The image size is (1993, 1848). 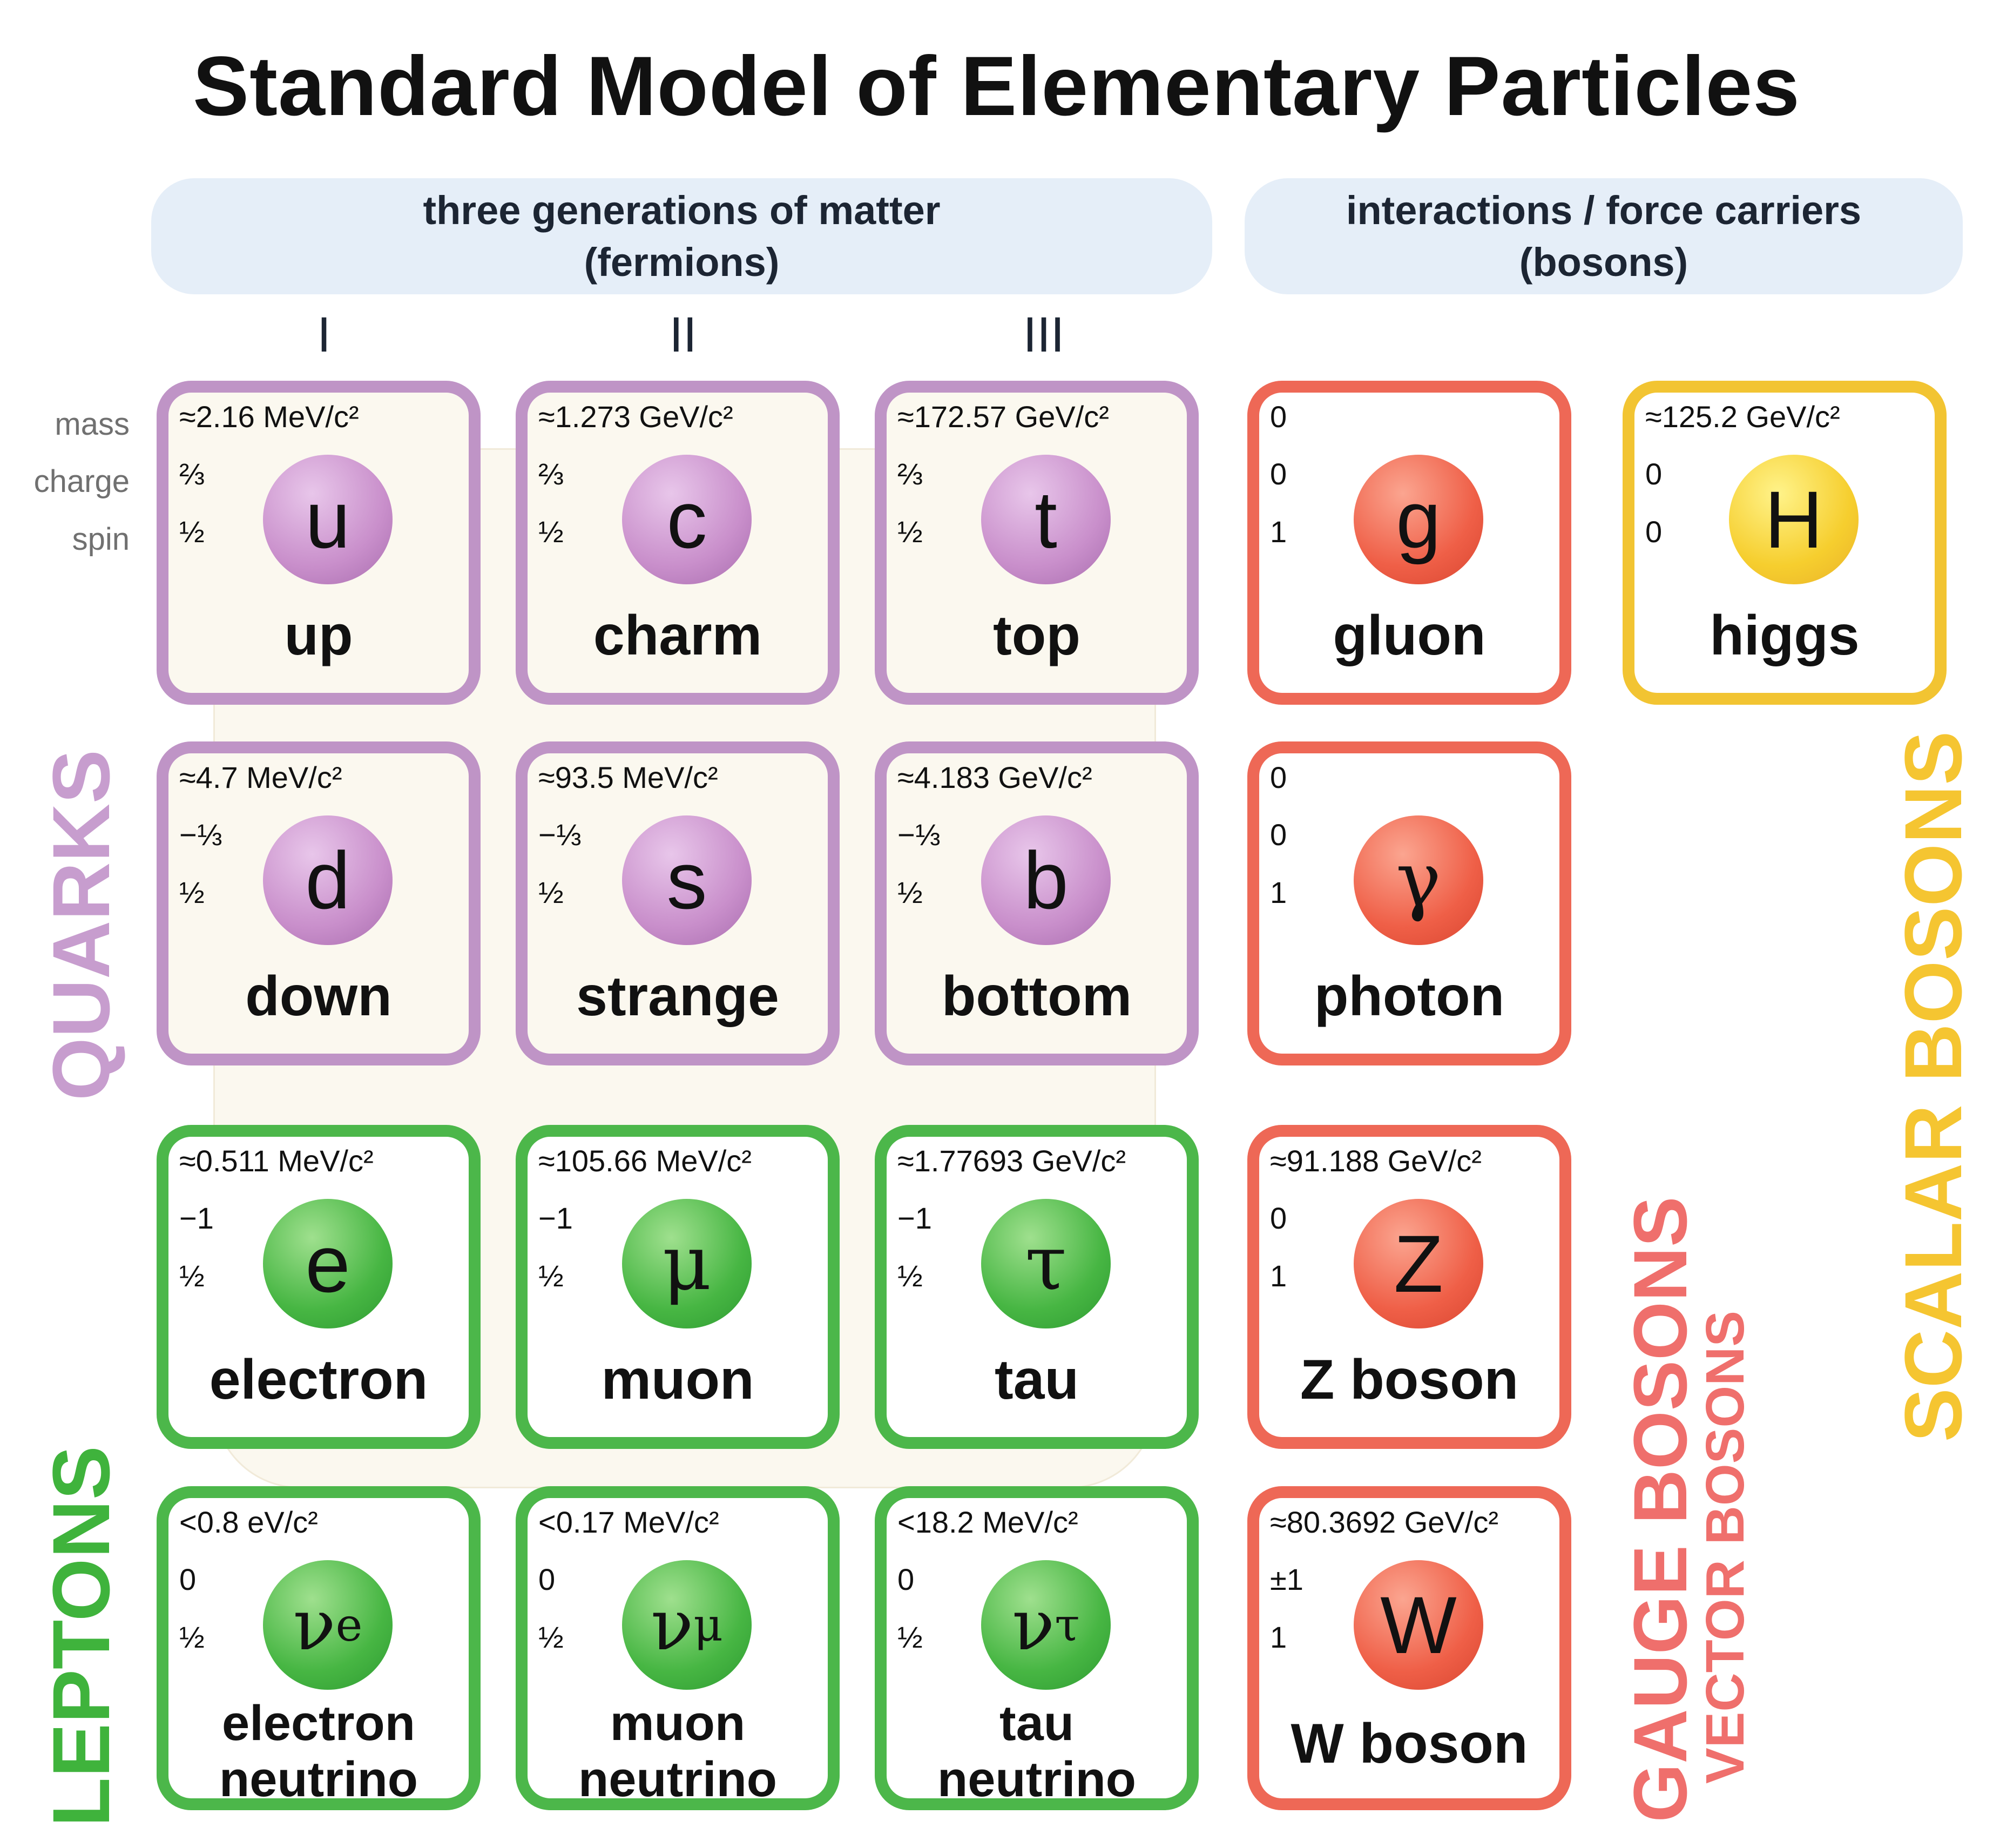 What do you see at coordinates (682, 262) in the screenshot?
I see `fermions-header-line2: (fermions)` at bounding box center [682, 262].